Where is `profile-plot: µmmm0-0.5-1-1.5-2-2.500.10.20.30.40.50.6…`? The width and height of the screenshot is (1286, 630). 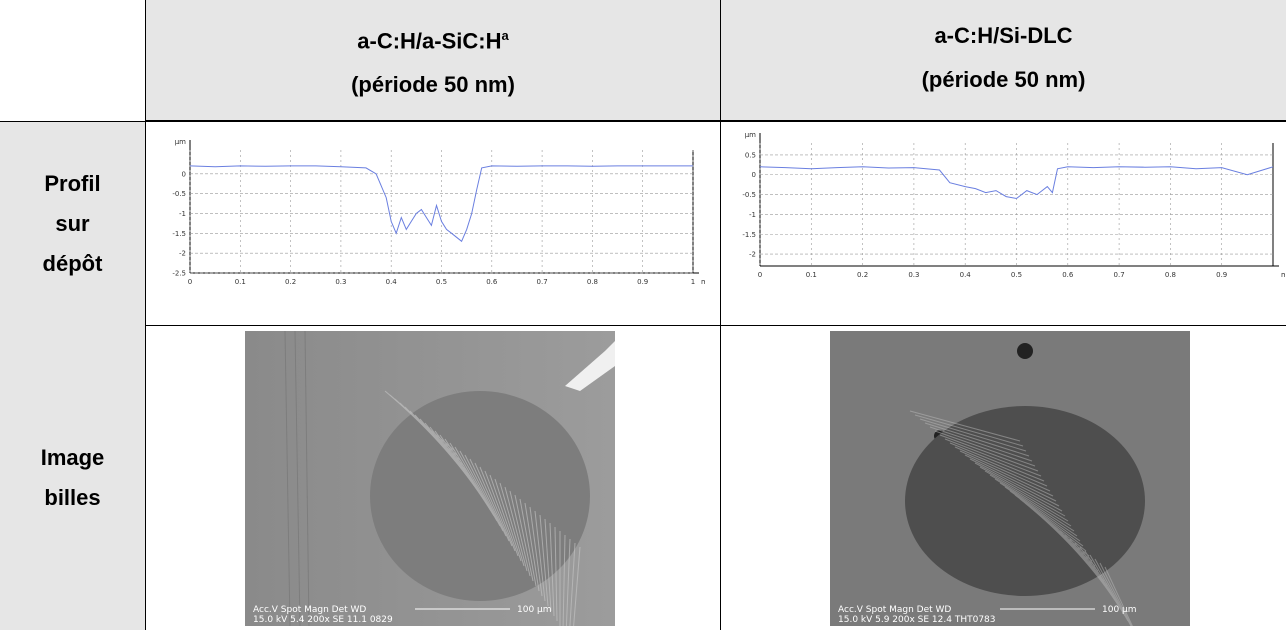
profile-plot: µmmm0-0.5-1-1.5-2-2.500.10.20.30.40.50.6… is located at coordinates (438, 212).